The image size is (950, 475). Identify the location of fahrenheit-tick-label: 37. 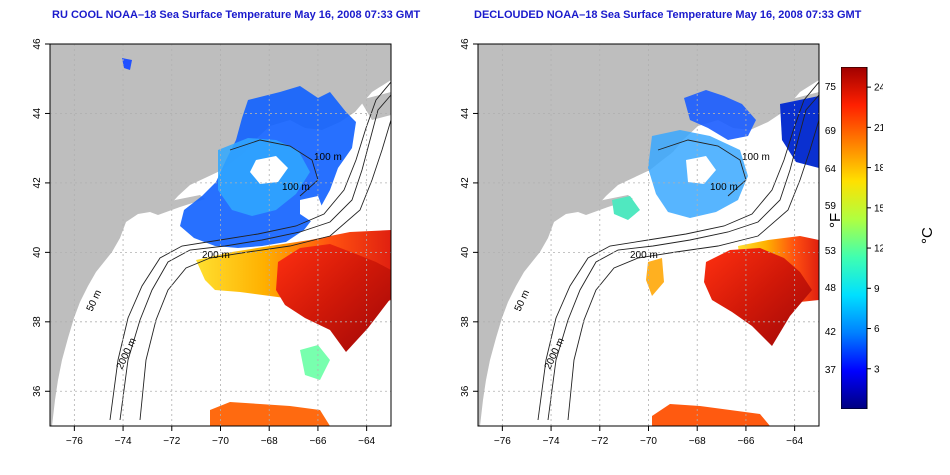
(830, 370).